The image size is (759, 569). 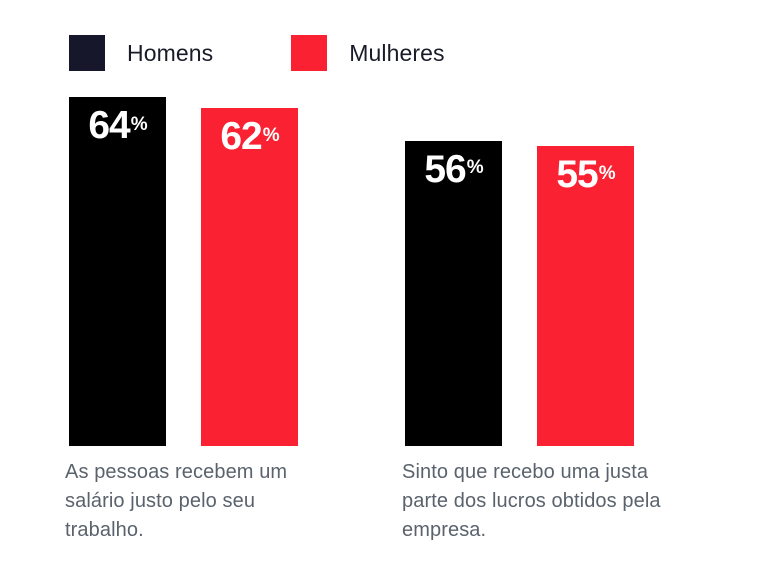 I want to click on bar-homens-2: 56%, so click(x=453, y=293).